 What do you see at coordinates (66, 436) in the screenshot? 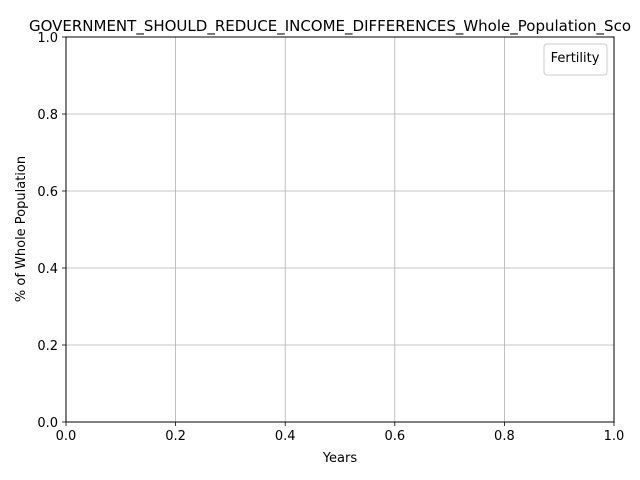
I see `x-tick-label: 0.0` at bounding box center [66, 436].